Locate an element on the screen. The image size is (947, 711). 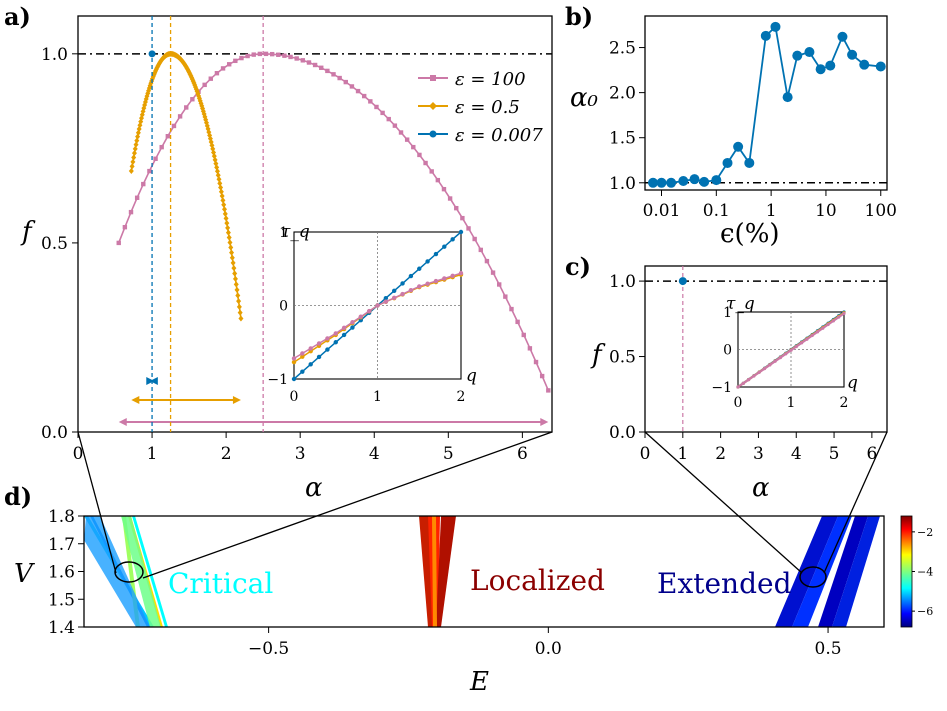
panel-d-xlabel: E is located at coordinates (479, 682).